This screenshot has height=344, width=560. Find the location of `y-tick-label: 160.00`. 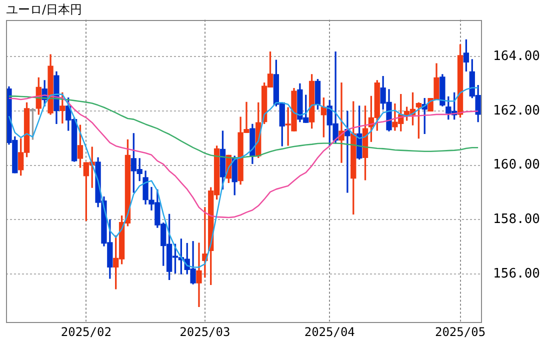

y-tick-label: 160.00 is located at coordinates (516, 165).